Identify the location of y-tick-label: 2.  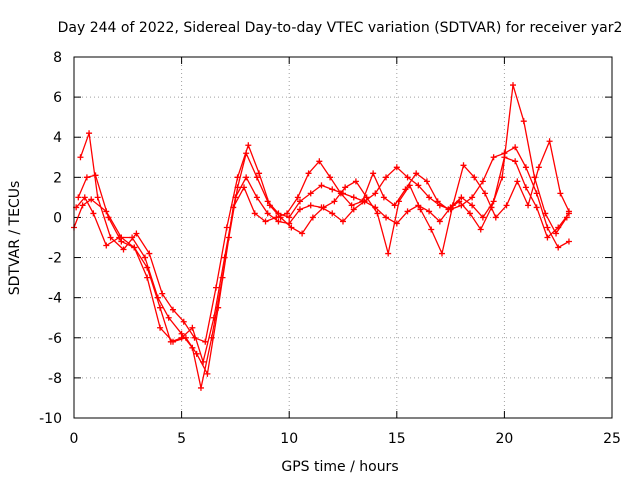
(57, 178).